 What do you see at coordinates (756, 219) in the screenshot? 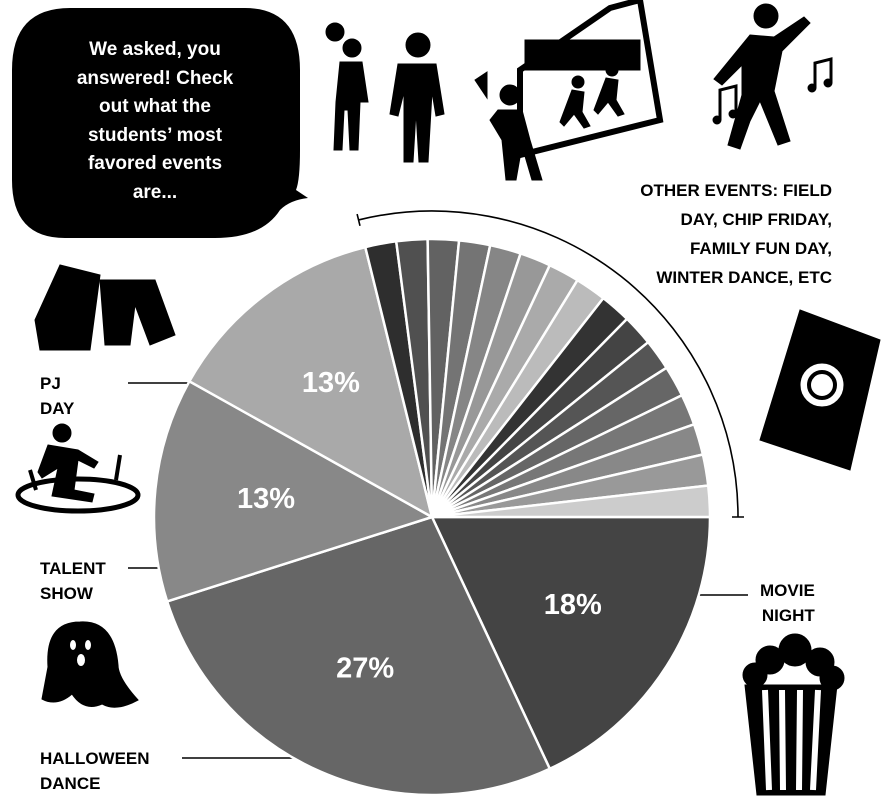
I see `text-line: DAY, CHIP FRIDAY,` at bounding box center [756, 219].